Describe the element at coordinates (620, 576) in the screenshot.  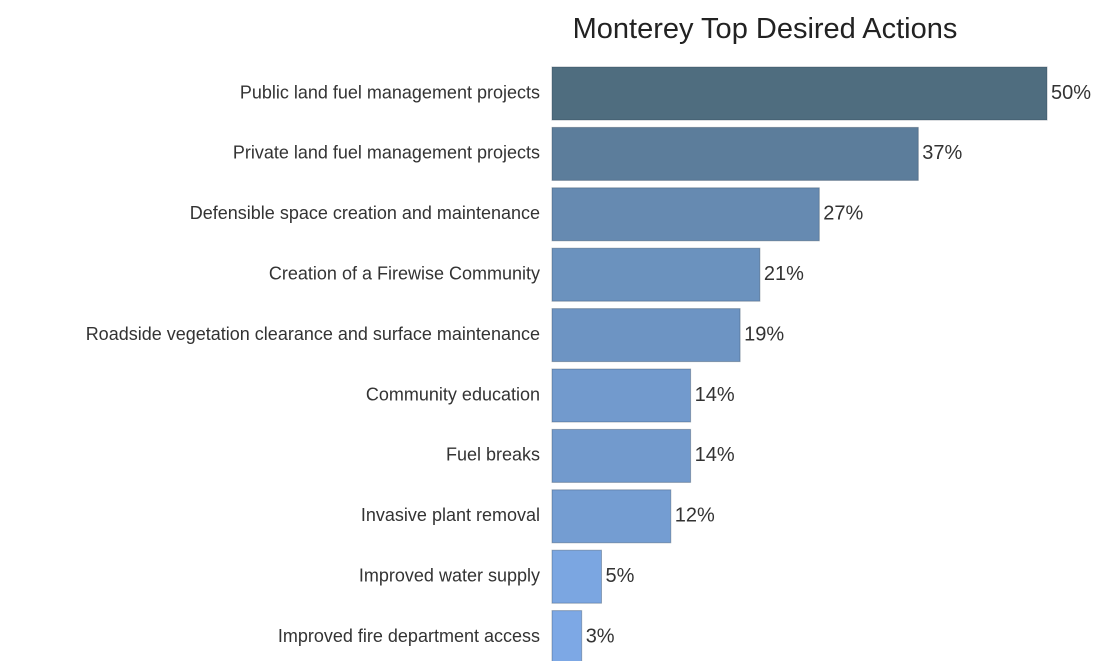
I see `value-label: 5%` at that location.